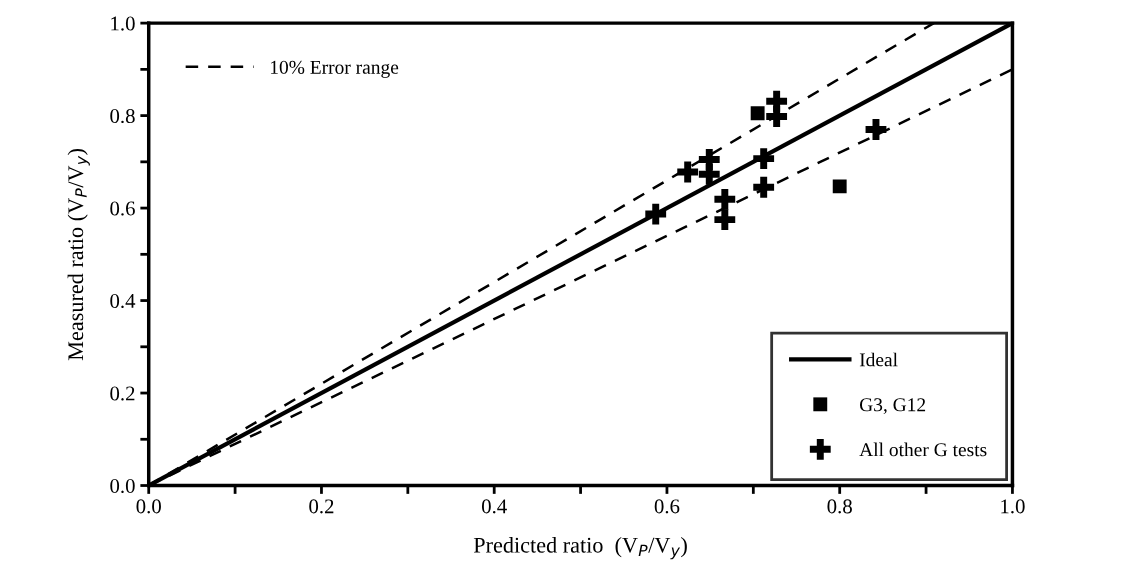  Describe the element at coordinates (123, 301) in the screenshot. I see `y-tick-label: 0.4` at that location.